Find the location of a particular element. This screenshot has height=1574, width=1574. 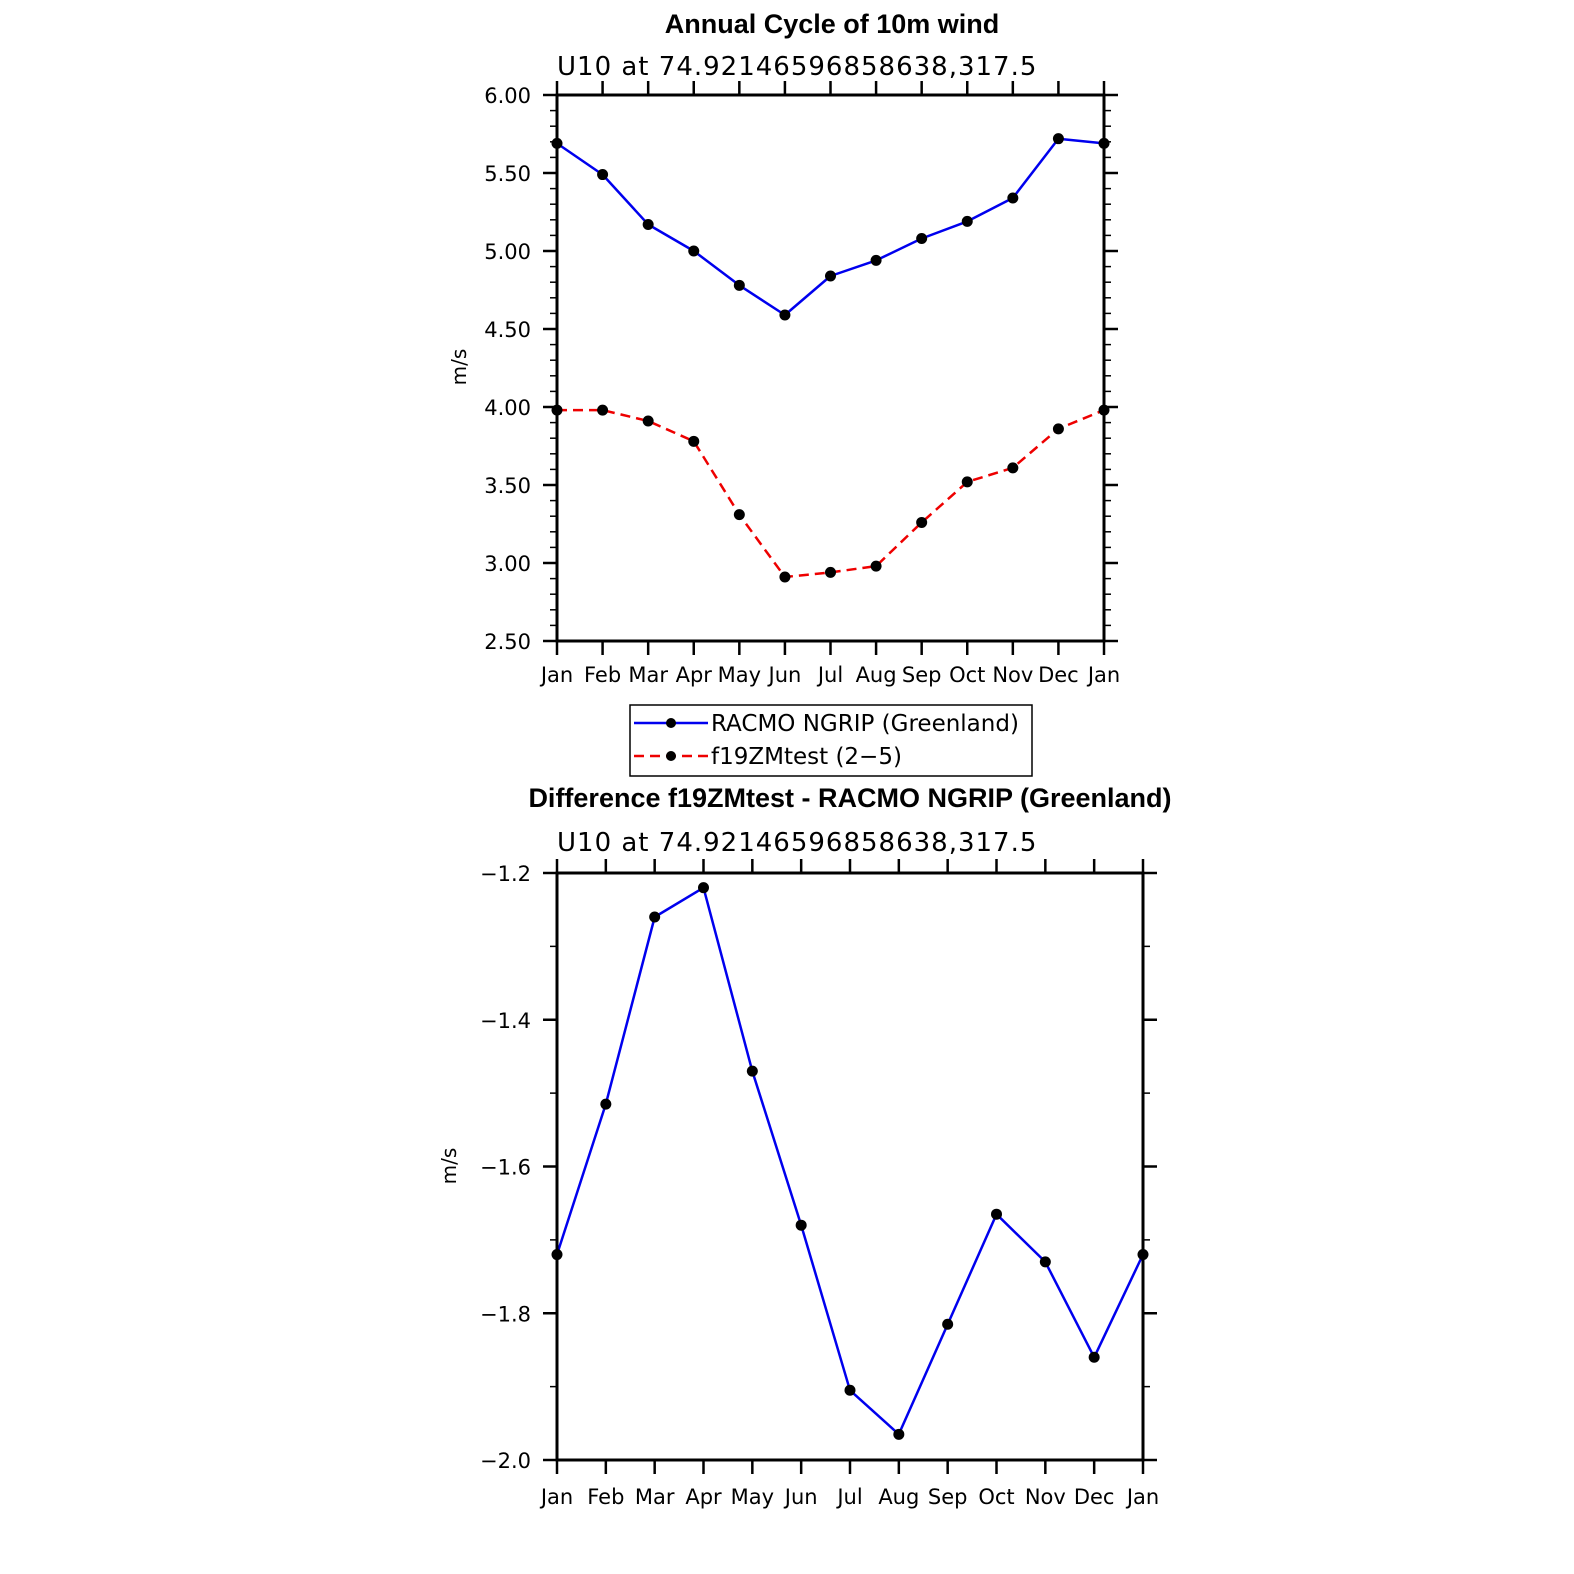

legend-marker-f19 is located at coordinates (671, 756).